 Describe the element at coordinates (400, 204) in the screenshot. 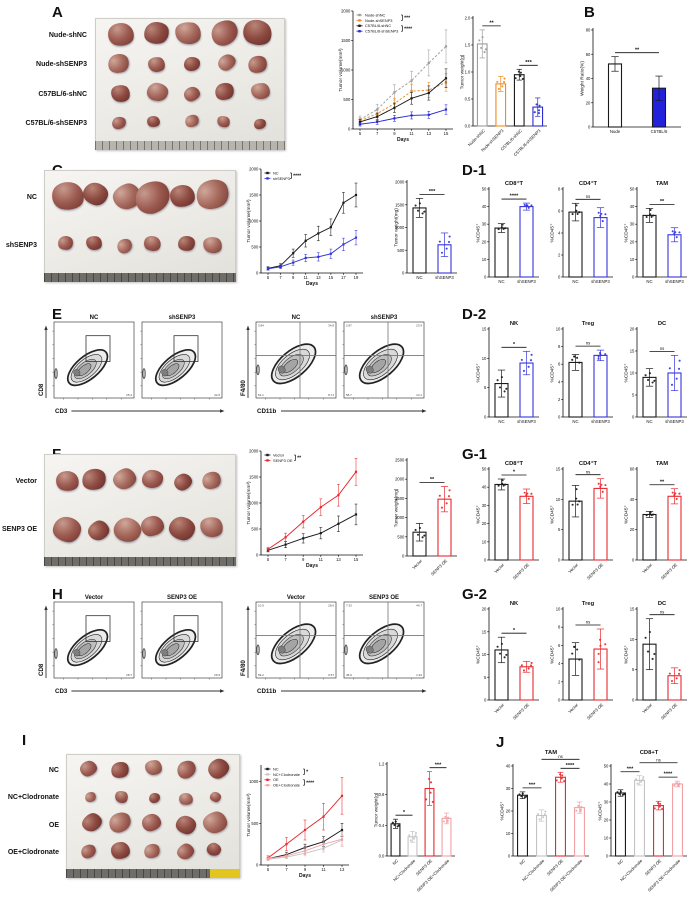

I see `svg-text: 1500` at that location.